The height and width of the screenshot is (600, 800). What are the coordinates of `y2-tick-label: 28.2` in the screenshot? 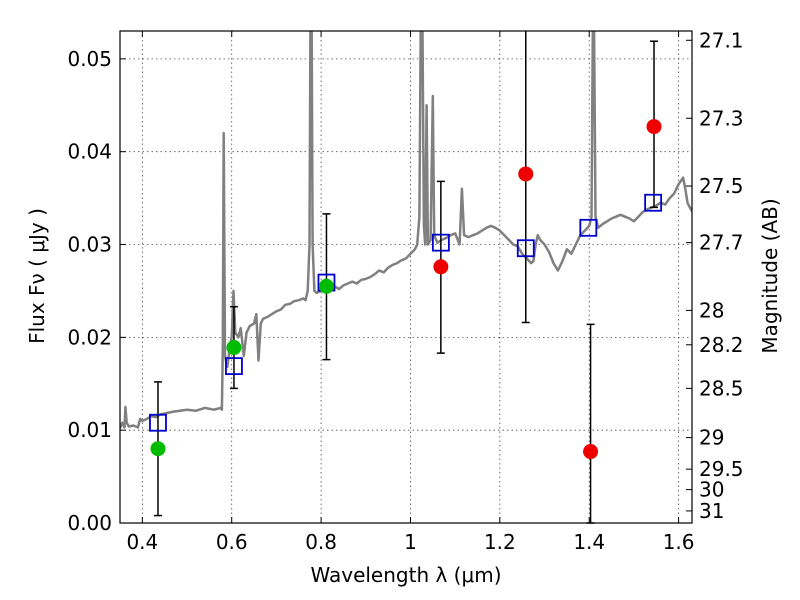 It's located at (721, 345).